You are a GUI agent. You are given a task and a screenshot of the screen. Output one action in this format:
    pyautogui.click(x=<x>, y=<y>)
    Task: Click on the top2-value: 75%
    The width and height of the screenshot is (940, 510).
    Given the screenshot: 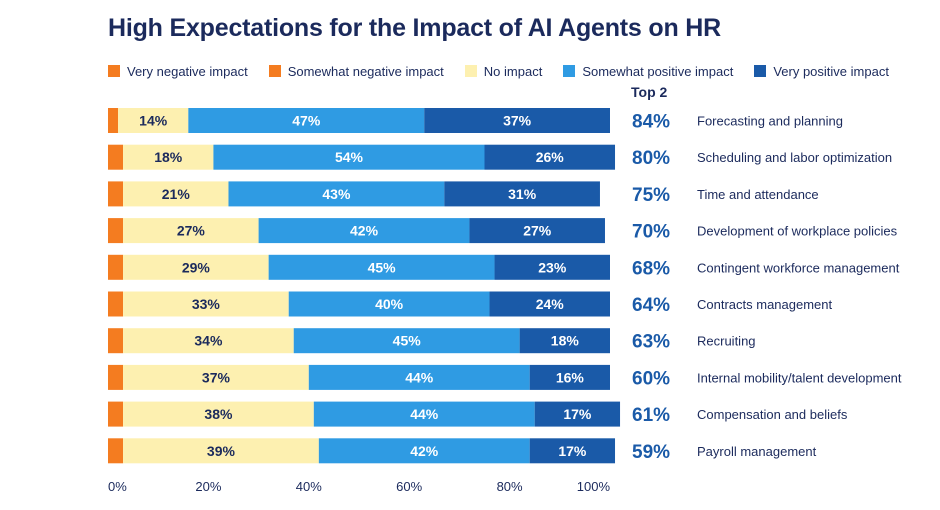 What is the action you would take?
    pyautogui.click(x=651, y=195)
    